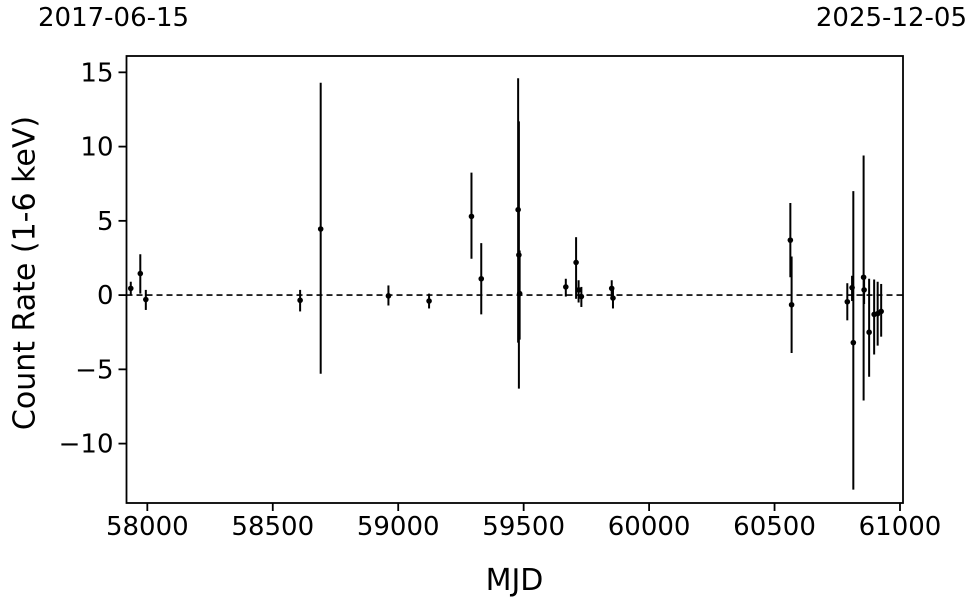 This screenshot has width=980, height=613. I want to click on x-tick-label: 60000, so click(649, 527).